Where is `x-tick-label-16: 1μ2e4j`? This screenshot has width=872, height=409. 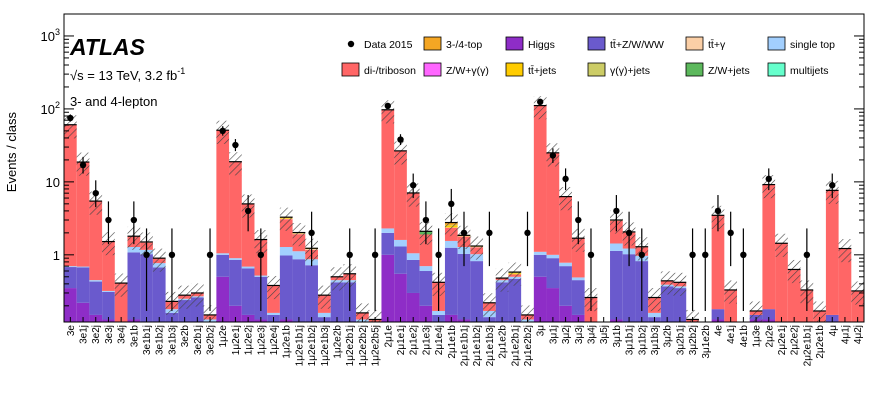
x-tick-label-16: 1μ2e4j is located at coordinates (274, 340).